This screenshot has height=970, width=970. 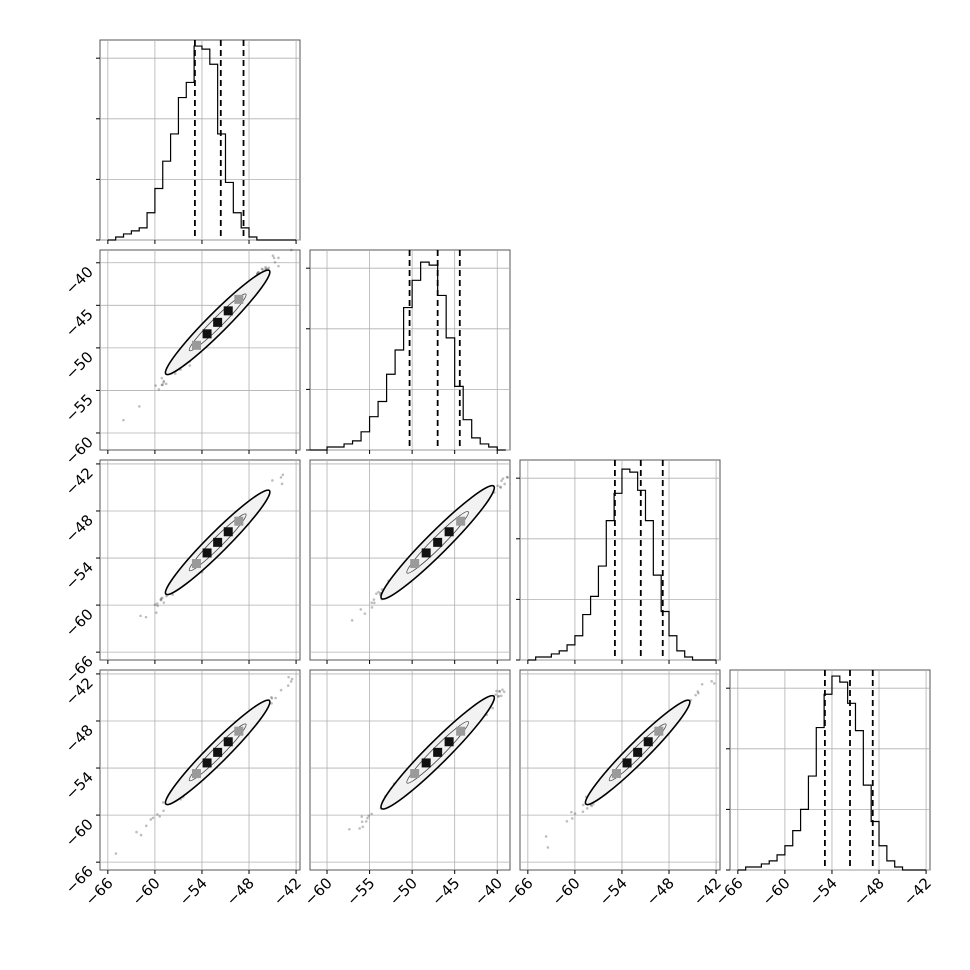 What do you see at coordinates (240, 891) in the screenshot?
I see `xtick-label-0-3: −48` at bounding box center [240, 891].